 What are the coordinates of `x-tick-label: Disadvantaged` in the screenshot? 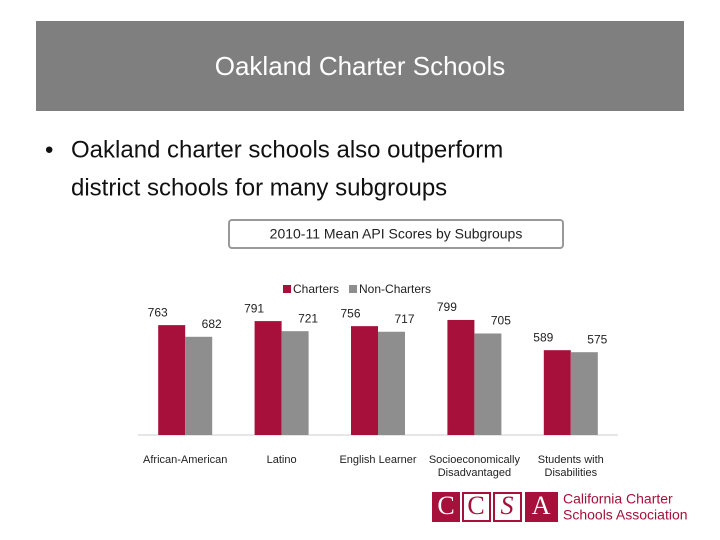 It's located at (474, 473).